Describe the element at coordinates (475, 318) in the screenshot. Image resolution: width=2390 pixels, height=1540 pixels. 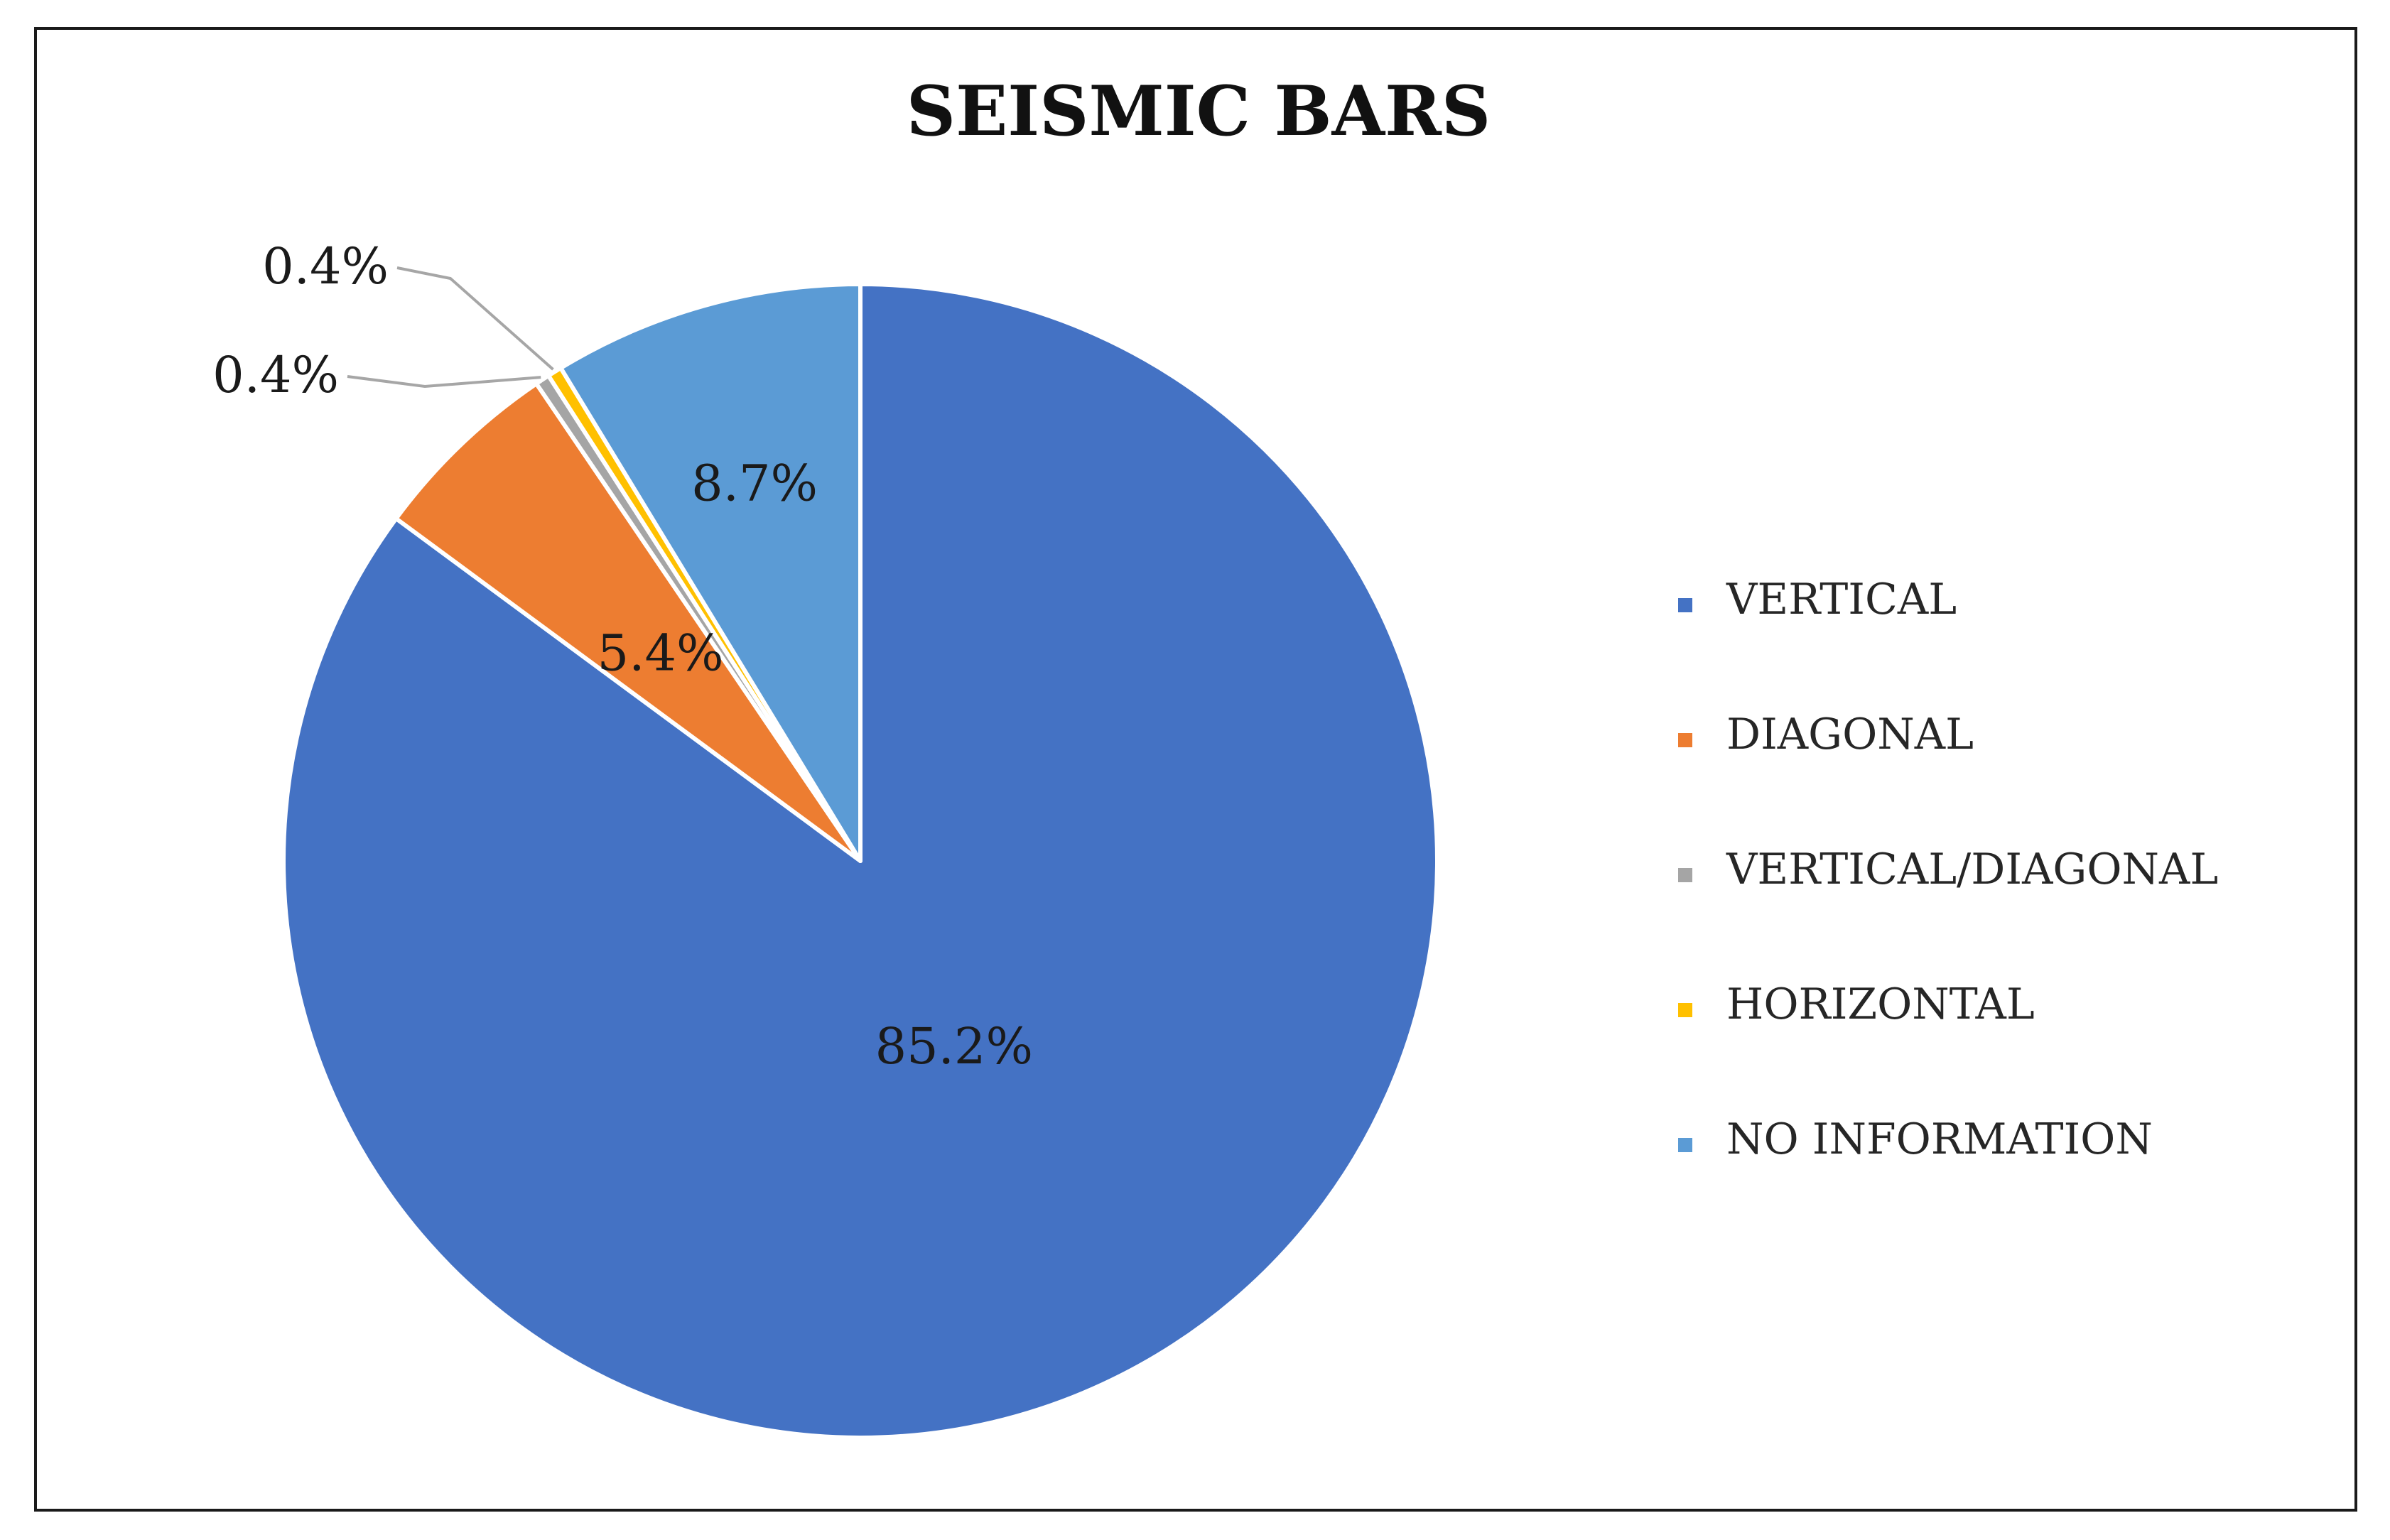
I see `leader-line-horizontal` at that location.